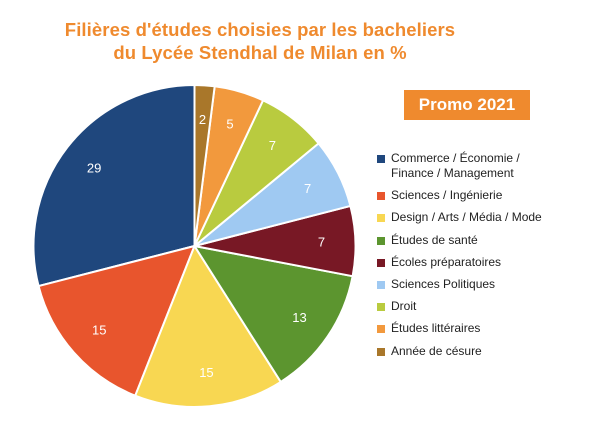  What do you see at coordinates (467, 105) in the screenshot?
I see `promo-badge: Promo 2021` at bounding box center [467, 105].